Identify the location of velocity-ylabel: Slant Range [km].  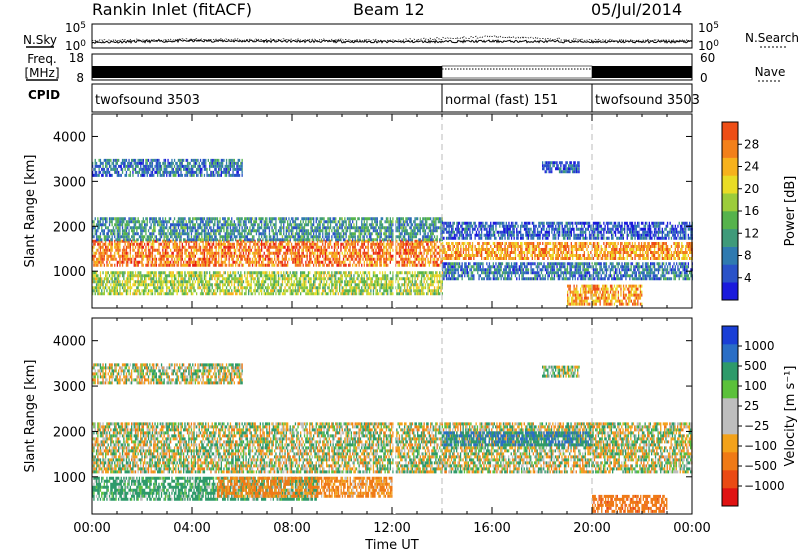
(30, 416).